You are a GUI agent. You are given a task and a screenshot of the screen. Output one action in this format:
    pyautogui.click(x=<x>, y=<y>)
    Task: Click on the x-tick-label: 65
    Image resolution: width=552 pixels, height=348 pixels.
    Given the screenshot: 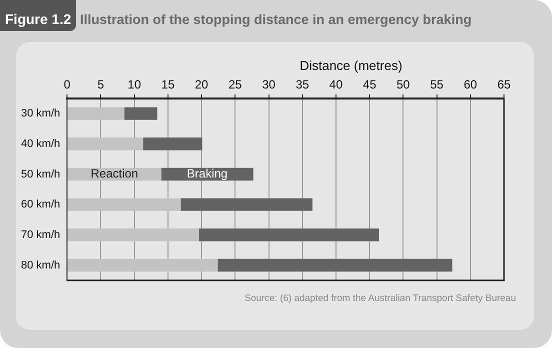 What is the action you would take?
    pyautogui.click(x=504, y=85)
    